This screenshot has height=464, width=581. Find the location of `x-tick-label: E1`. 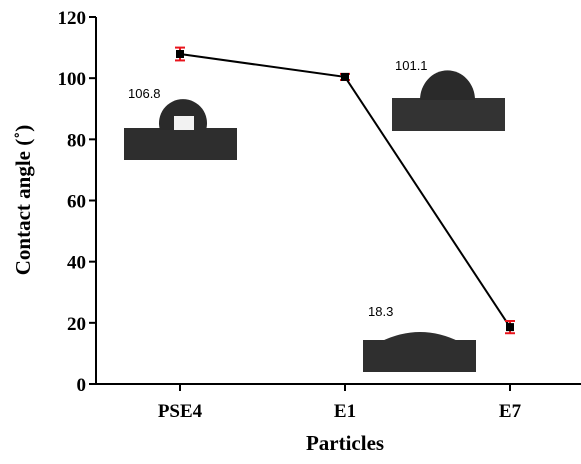

x-tick-label: E1 is located at coordinates (345, 411).